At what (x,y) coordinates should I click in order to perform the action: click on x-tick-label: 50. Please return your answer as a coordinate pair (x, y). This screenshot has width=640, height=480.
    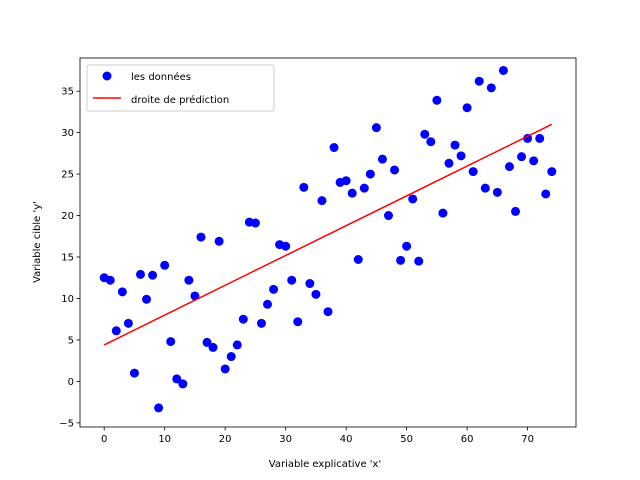
    Looking at the image, I should click on (406, 439).